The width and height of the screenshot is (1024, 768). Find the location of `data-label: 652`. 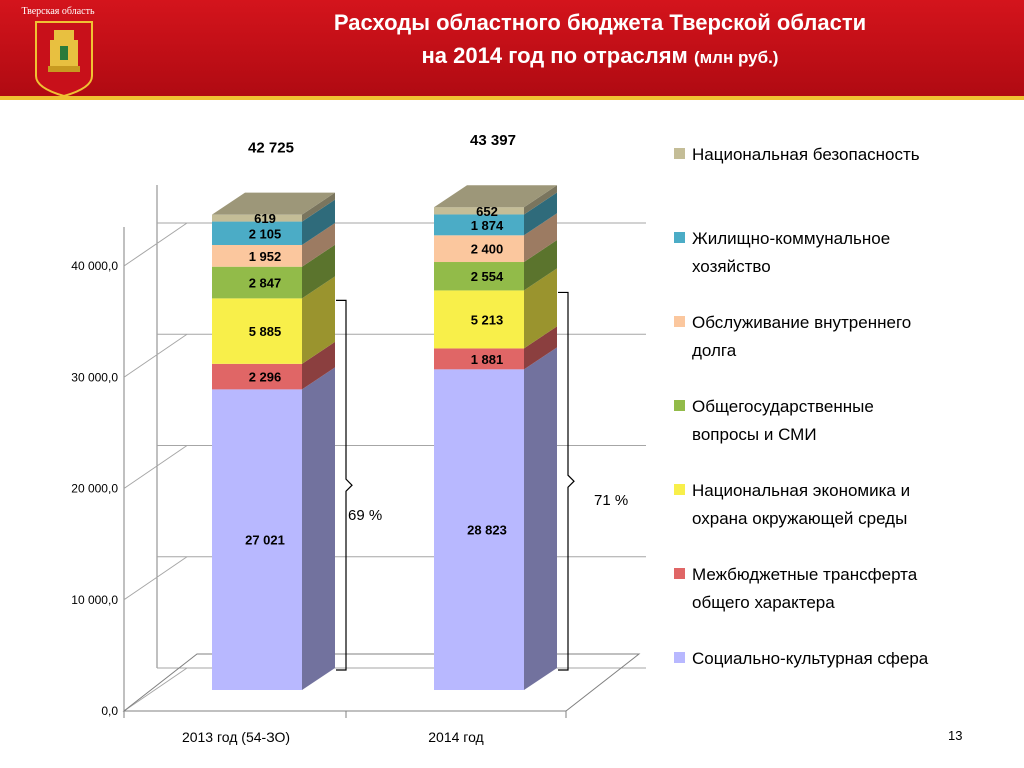

data-label: 652 is located at coordinates (487, 211).